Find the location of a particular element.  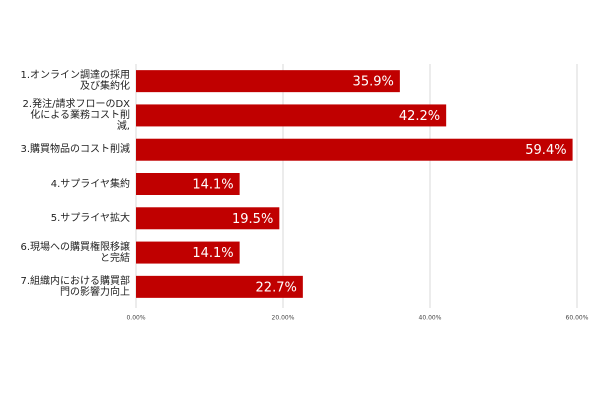

x-tick-label: 0.00% is located at coordinates (135, 318).